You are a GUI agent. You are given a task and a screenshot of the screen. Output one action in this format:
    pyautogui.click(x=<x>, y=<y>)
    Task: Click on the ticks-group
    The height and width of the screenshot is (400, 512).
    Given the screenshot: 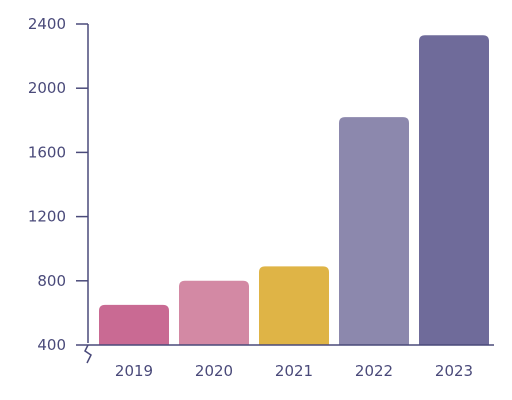 What is the action you would take?
    pyautogui.click(x=82, y=184)
    